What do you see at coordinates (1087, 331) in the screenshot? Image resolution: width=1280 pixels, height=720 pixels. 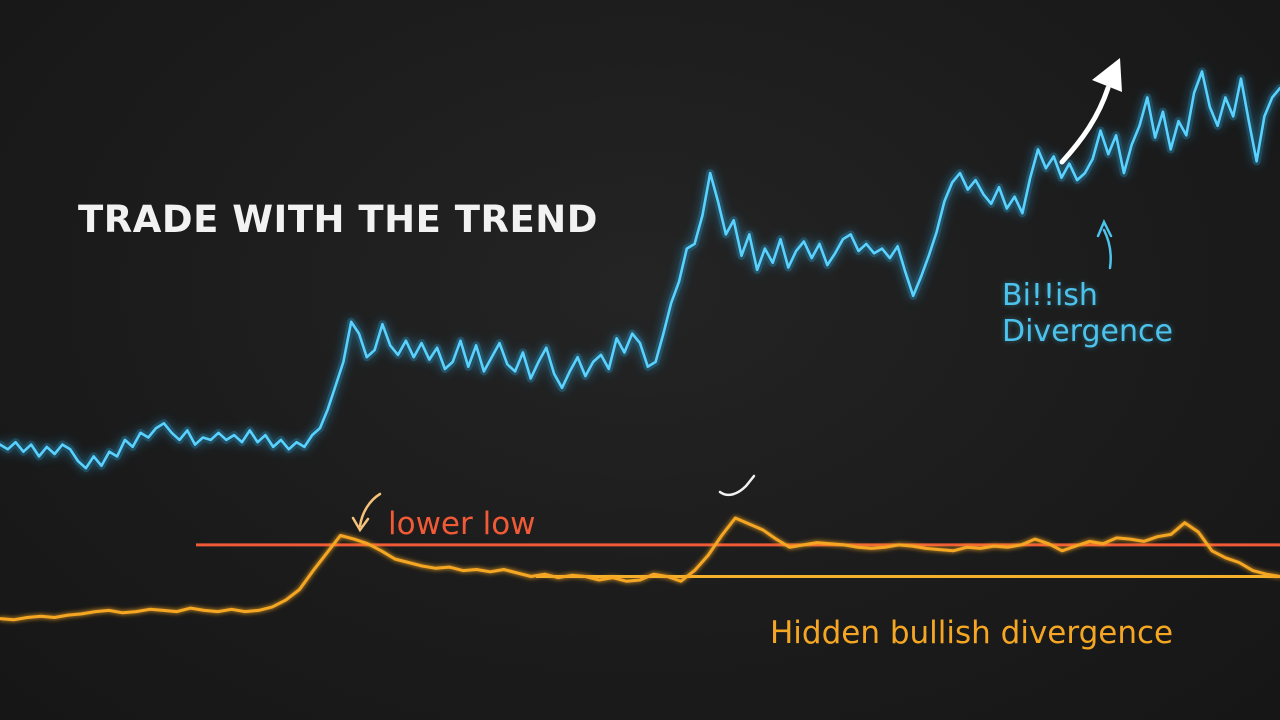 I see `bullish-divergence-label-line2: Divergence` at bounding box center [1087, 331].